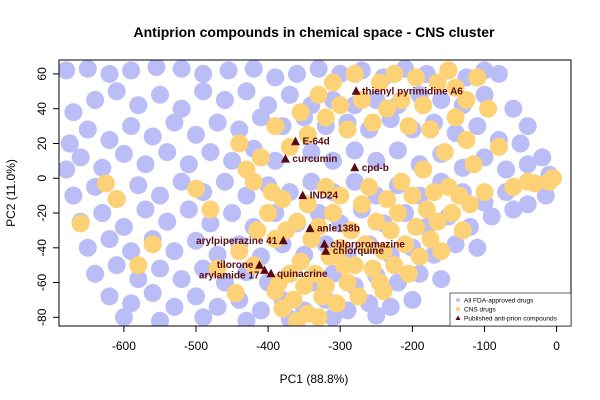  Describe the element at coordinates (338, 229) in the screenshot. I see `compound-label: anle138b` at that location.